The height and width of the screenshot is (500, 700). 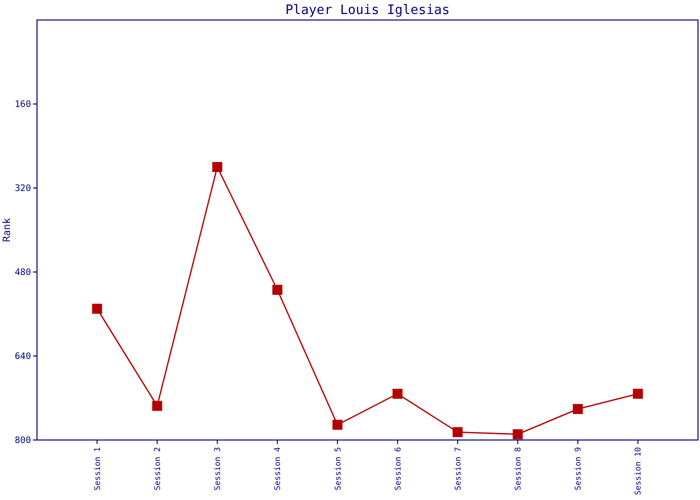 I want to click on x-tick-label: Session 1, so click(x=97, y=468).